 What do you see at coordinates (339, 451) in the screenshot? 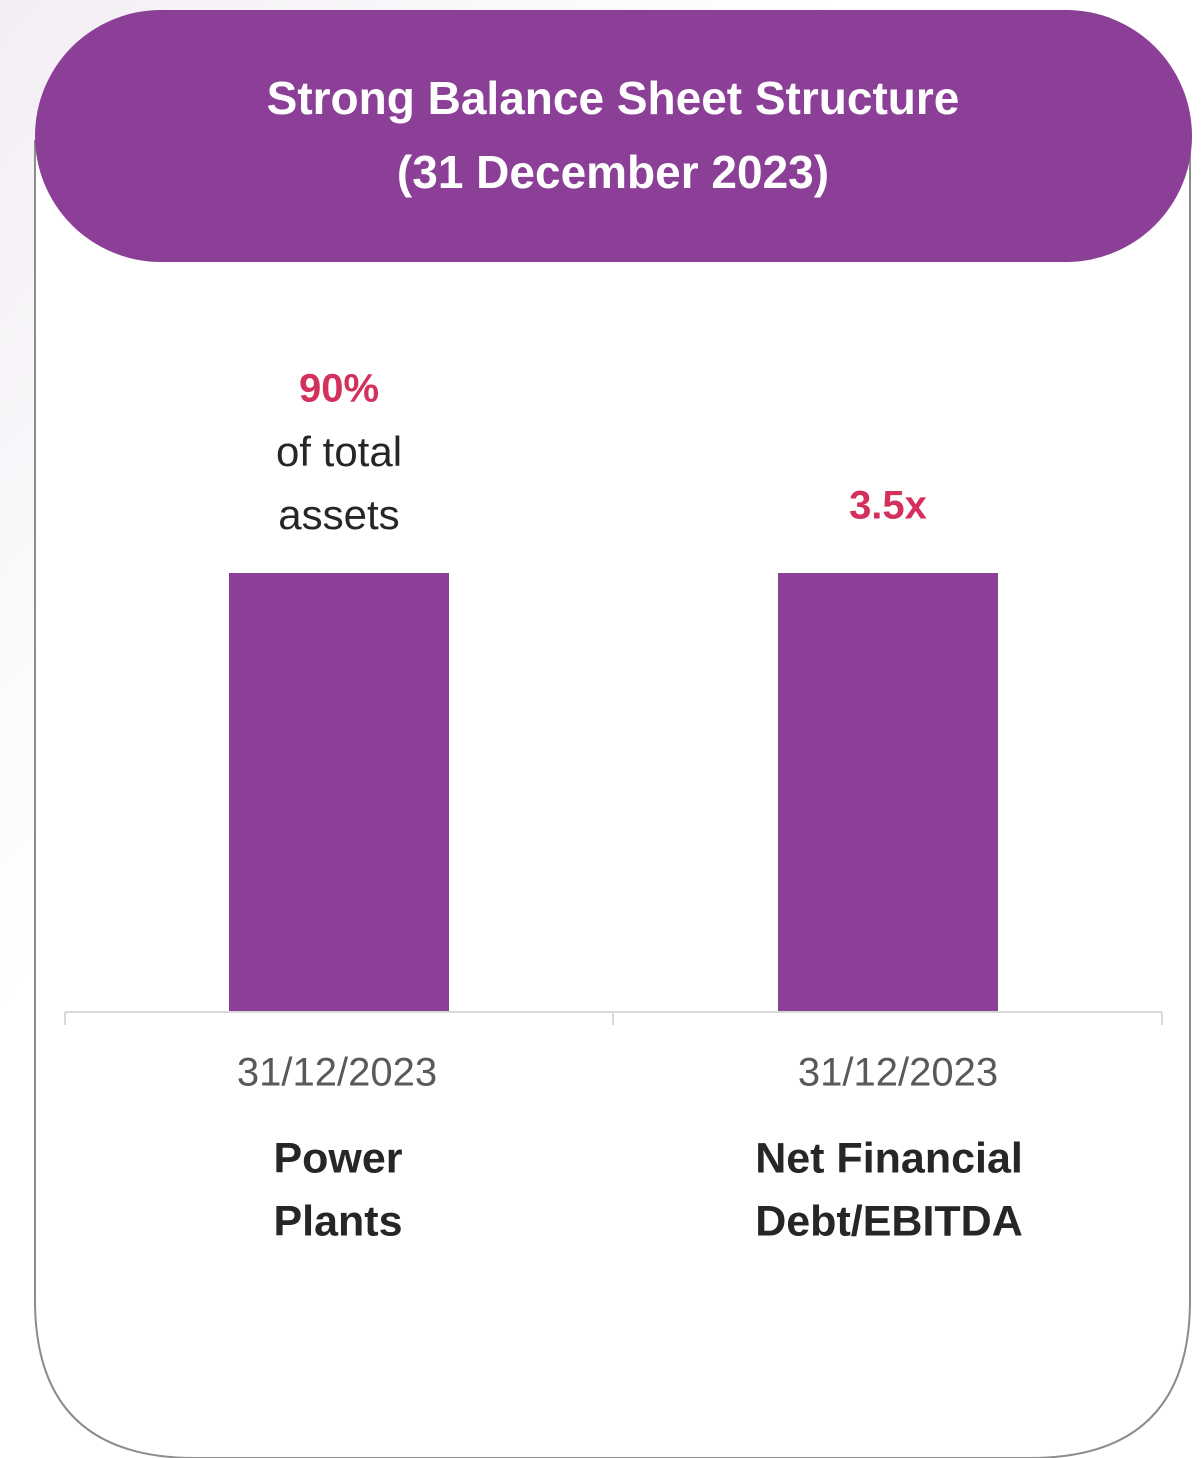
I see `item-note: of total` at bounding box center [339, 451].